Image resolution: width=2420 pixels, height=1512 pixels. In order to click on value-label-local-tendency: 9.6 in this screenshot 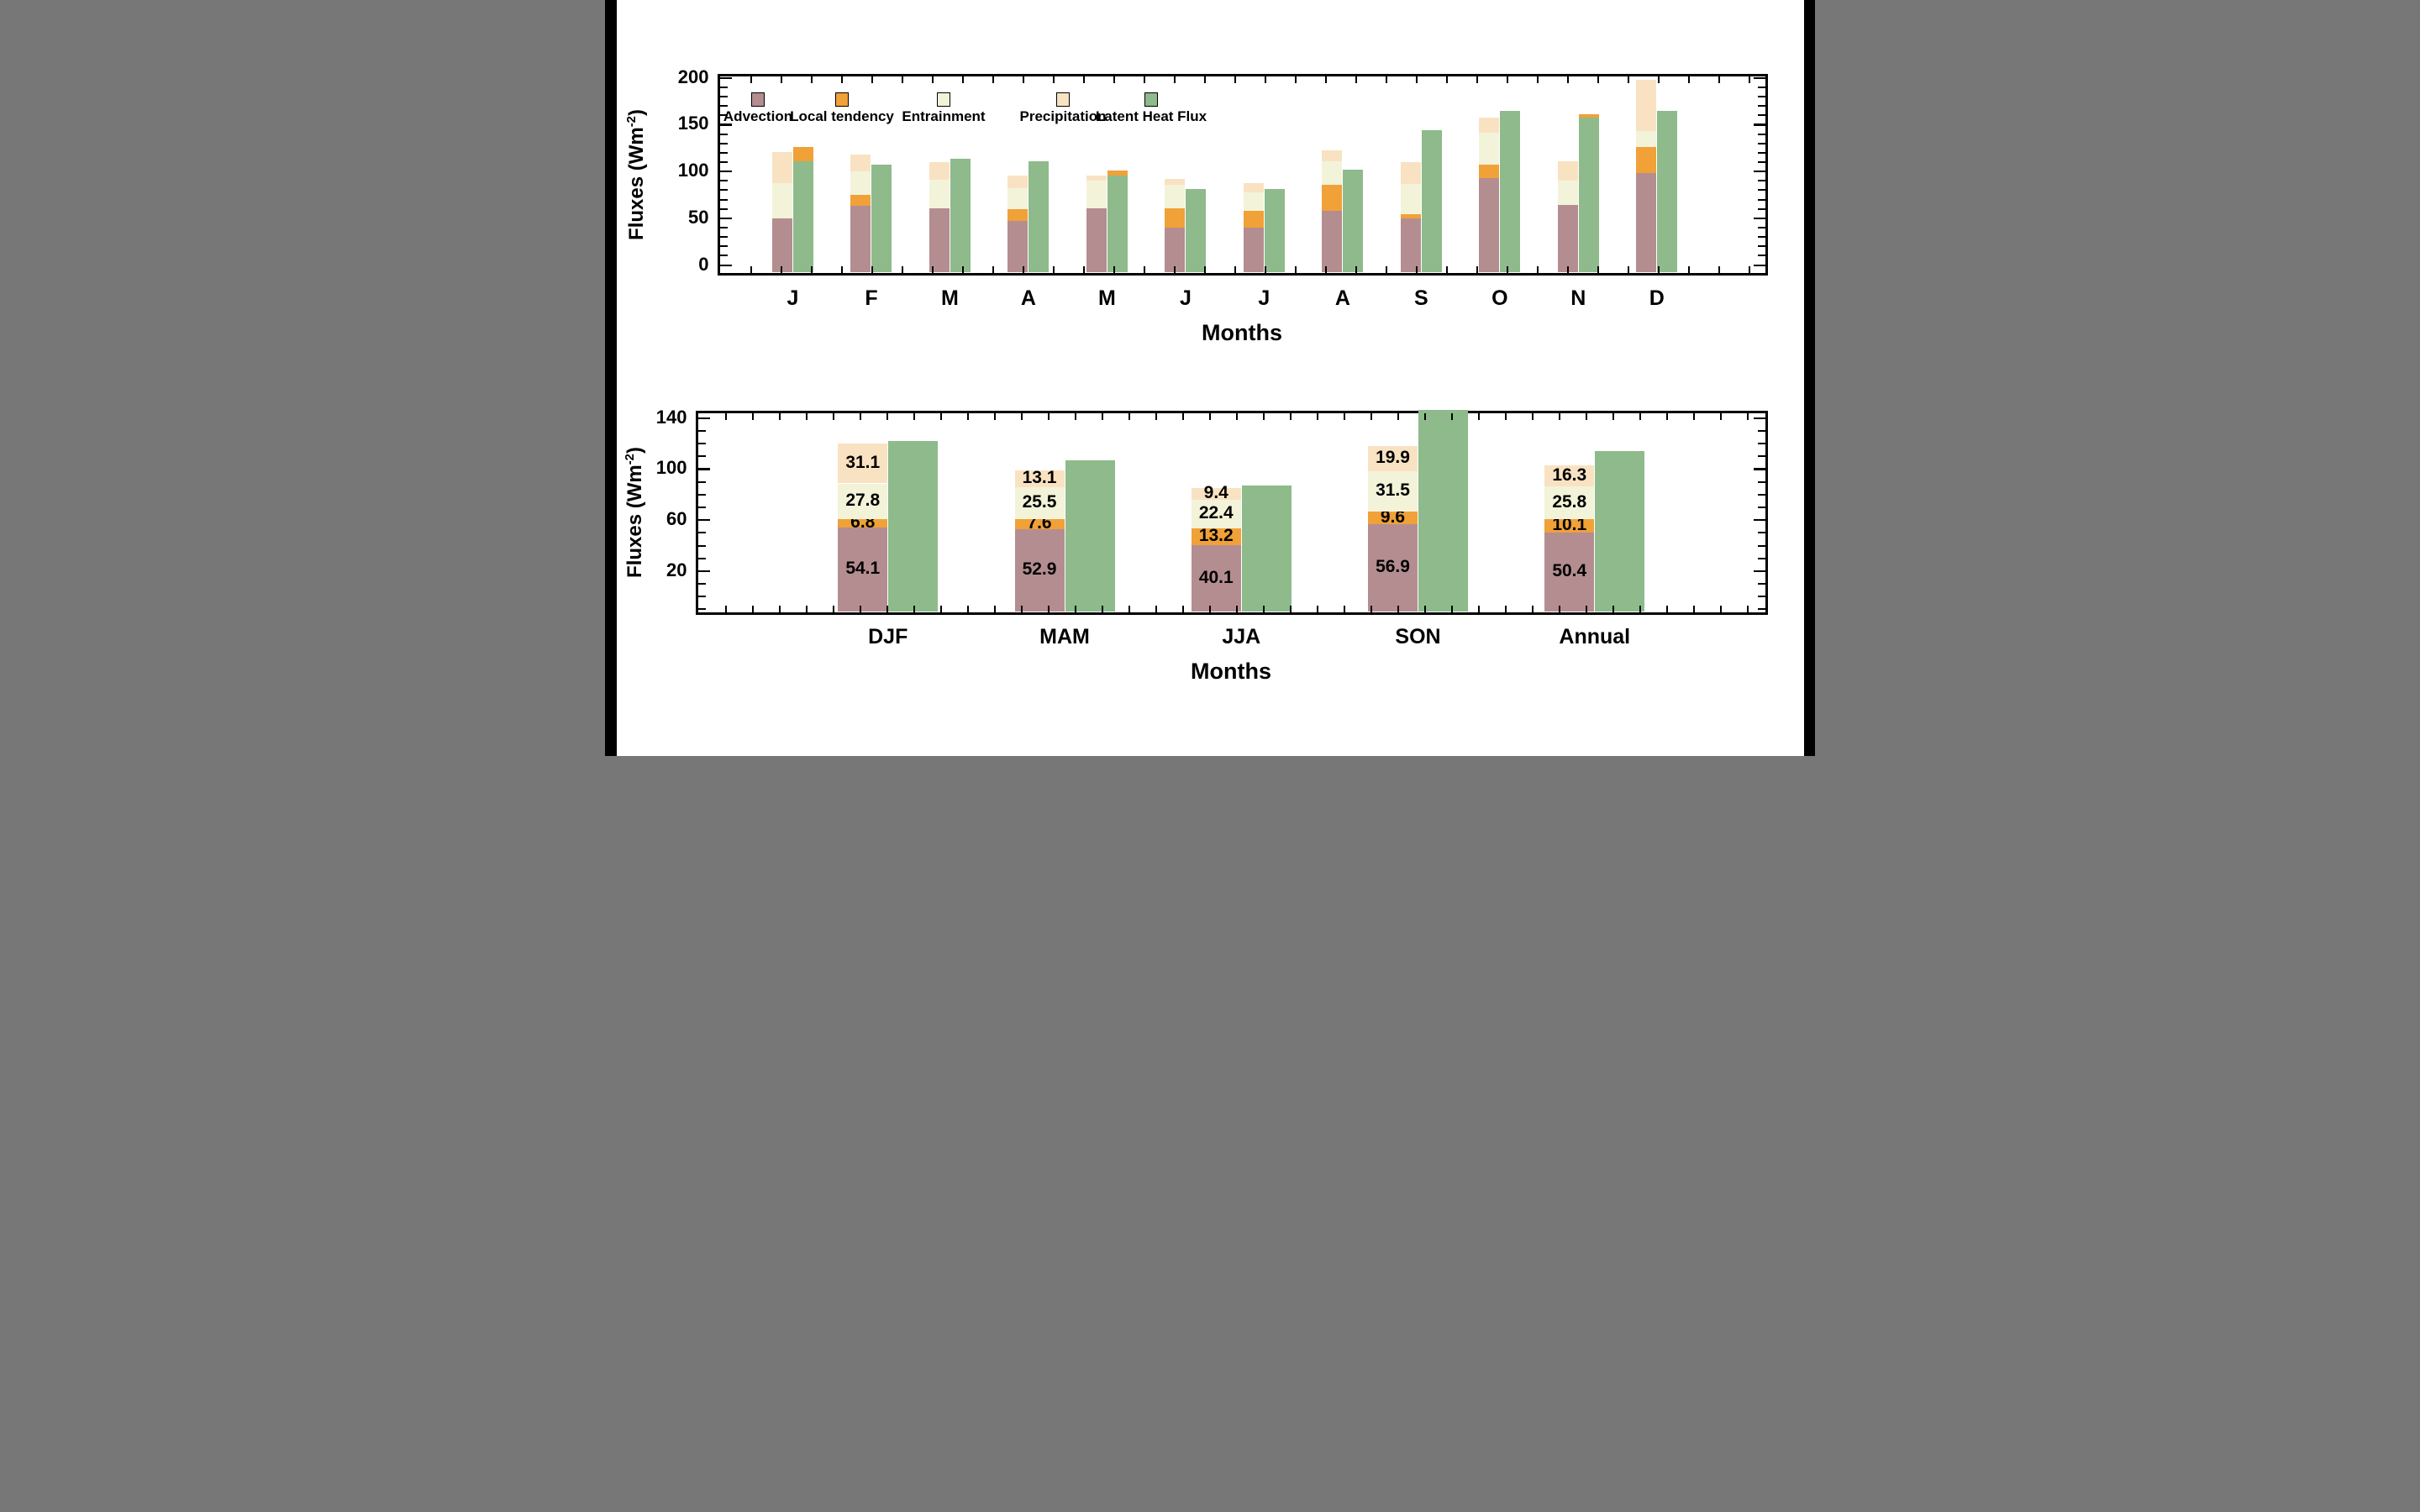, I will do `click(1393, 517)`.